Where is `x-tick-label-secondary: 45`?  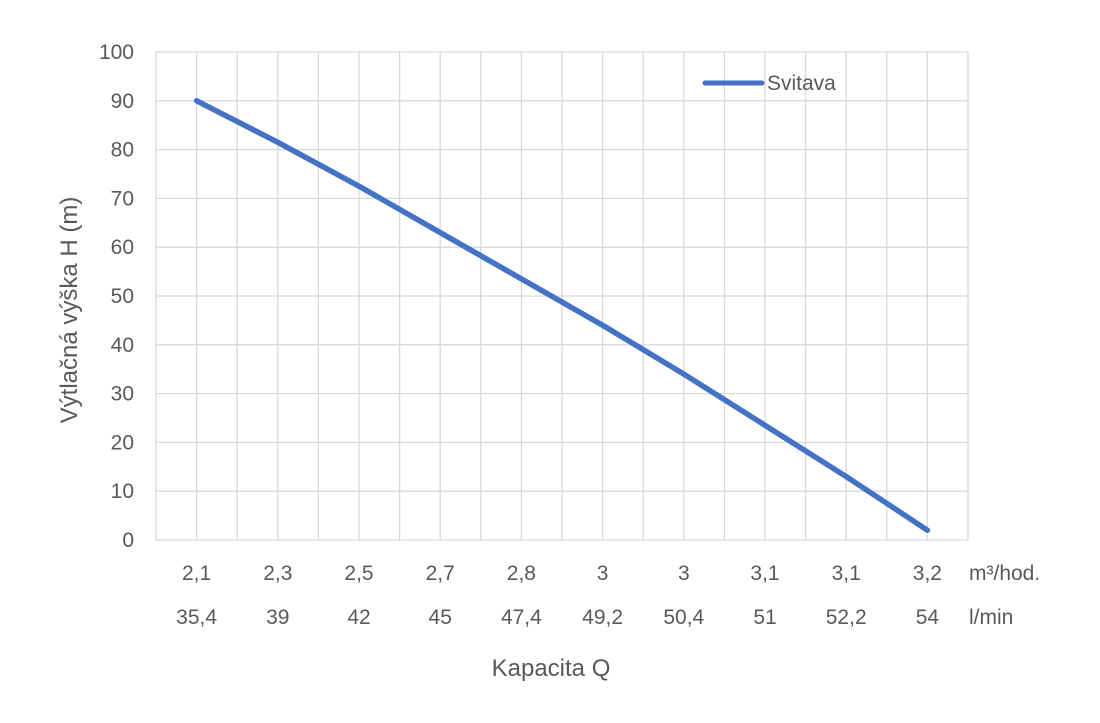
x-tick-label-secondary: 45 is located at coordinates (440, 617).